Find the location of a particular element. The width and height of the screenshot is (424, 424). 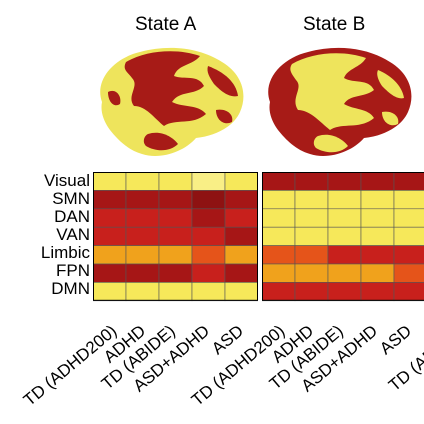

heat-a-cell-r0-c1 is located at coordinates (142, 181).